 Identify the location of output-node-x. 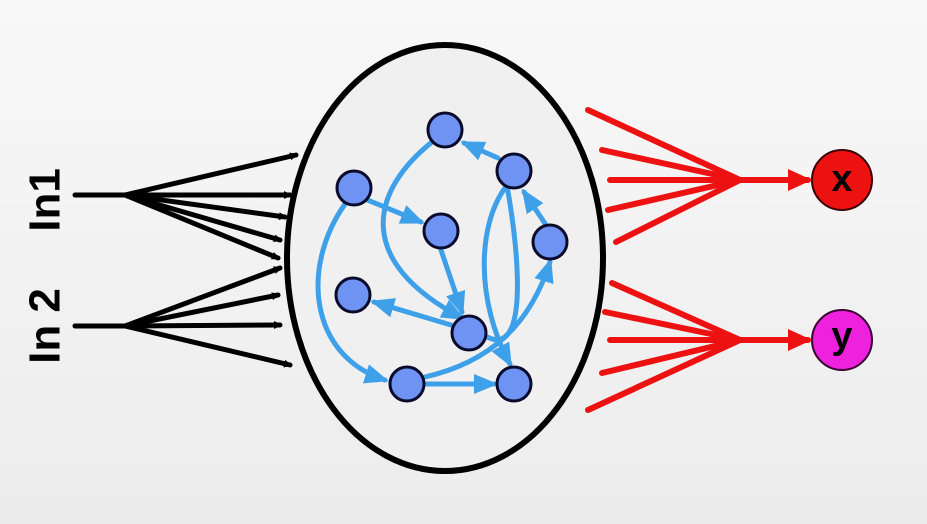
(842, 180).